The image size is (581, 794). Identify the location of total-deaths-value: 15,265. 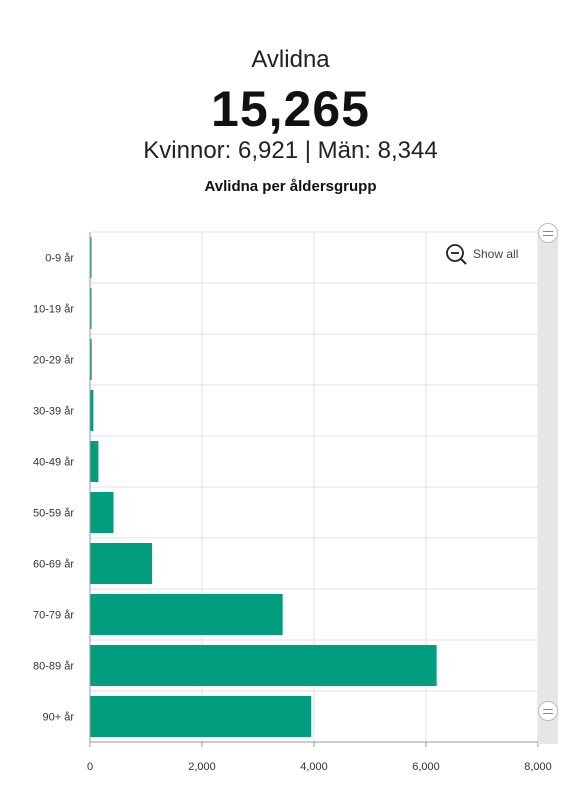
(290, 109).